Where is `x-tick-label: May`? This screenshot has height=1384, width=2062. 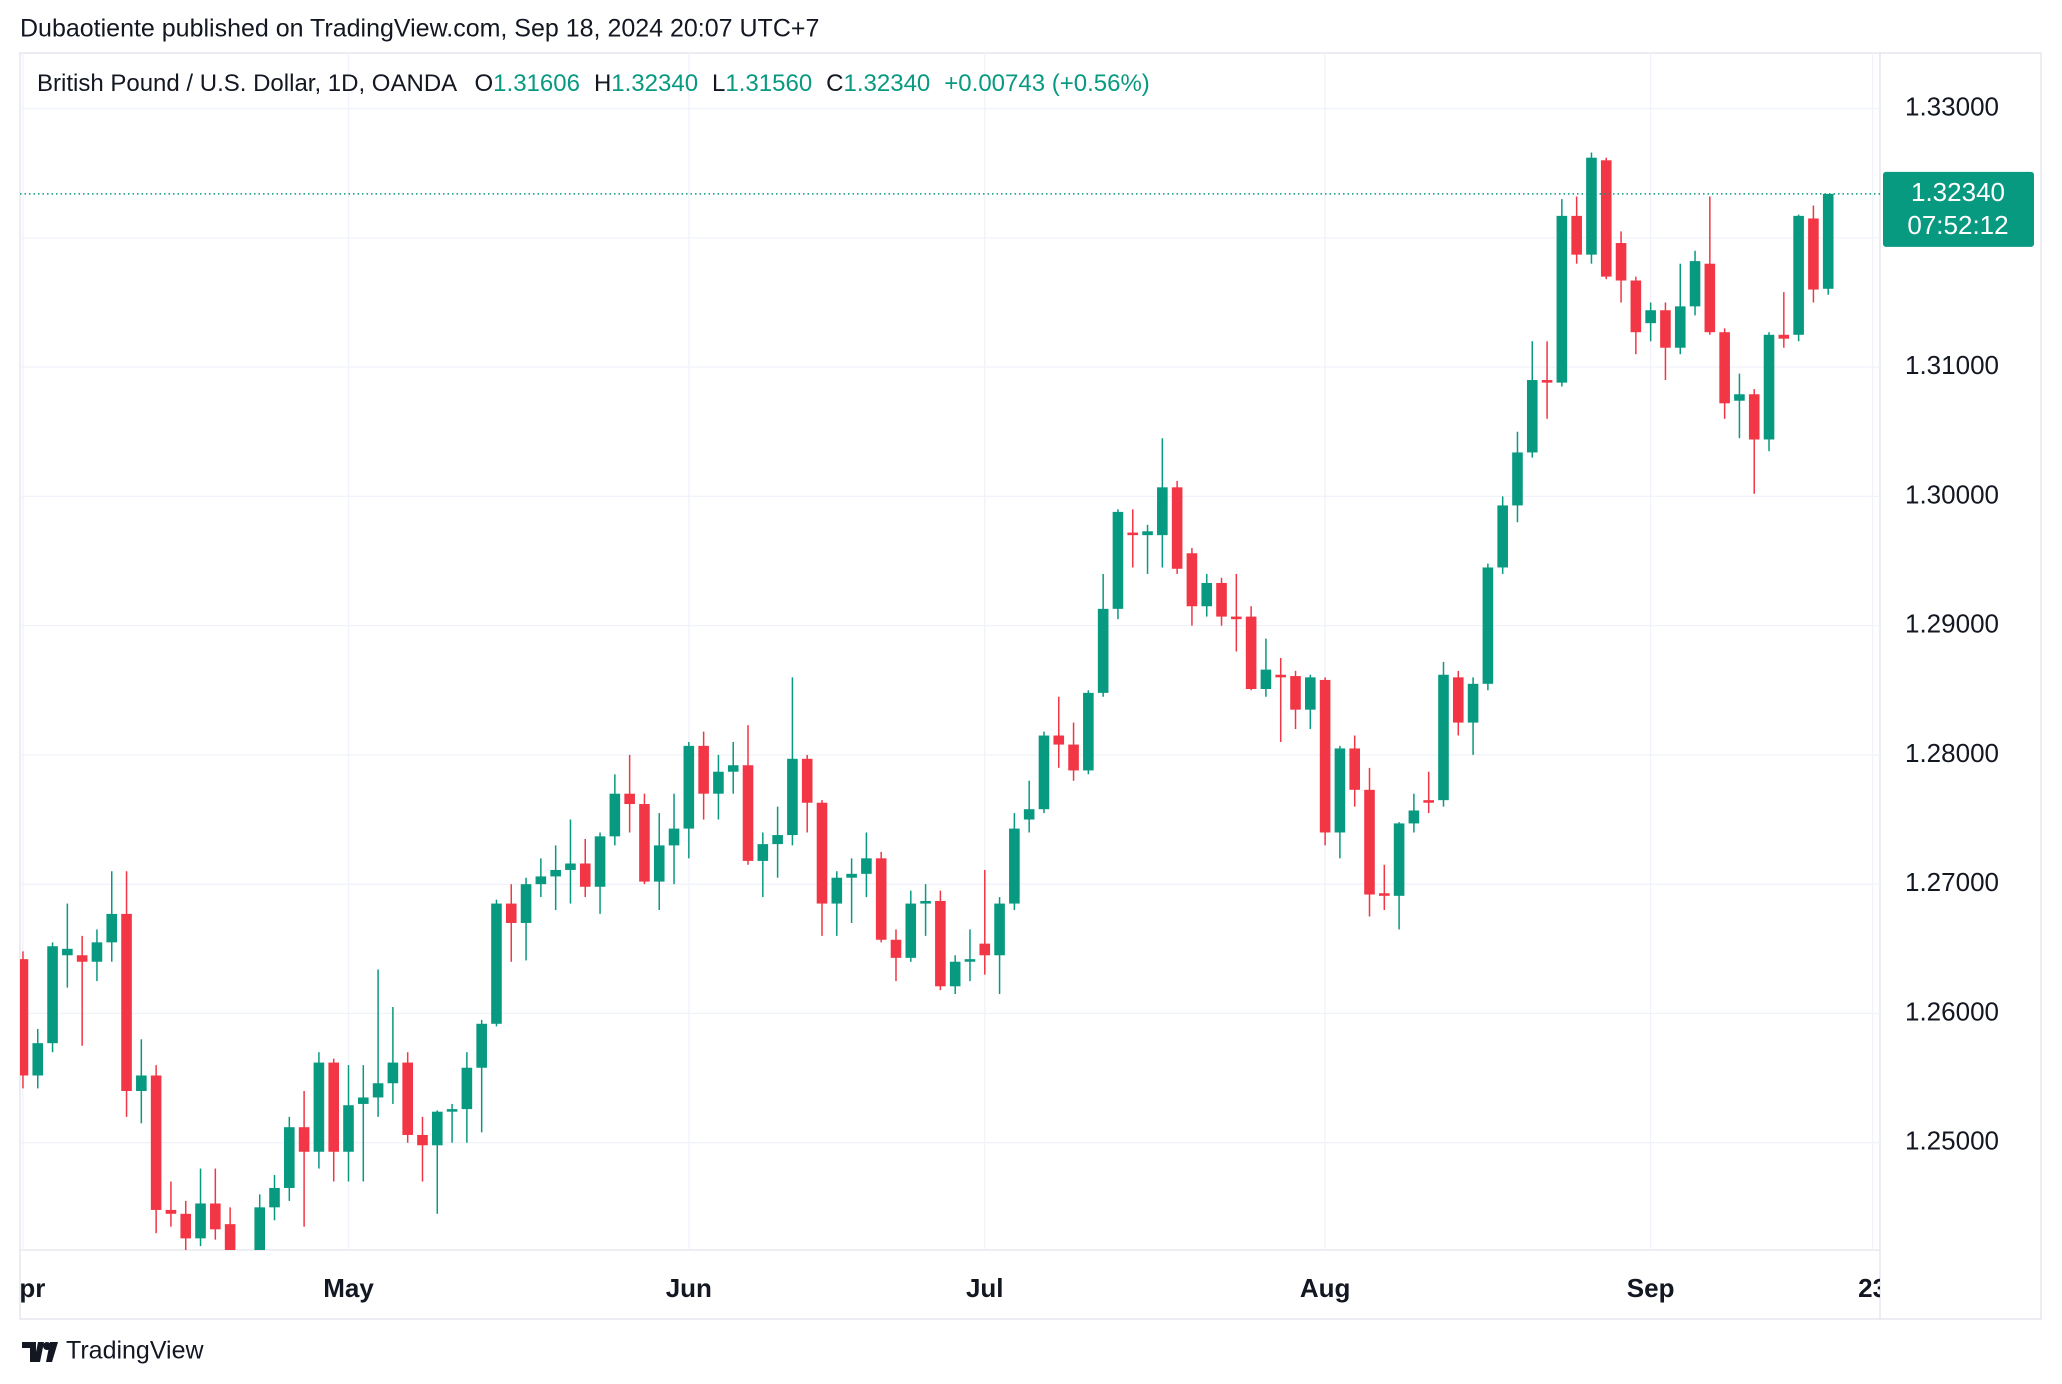 x-tick-label: May is located at coordinates (348, 1288).